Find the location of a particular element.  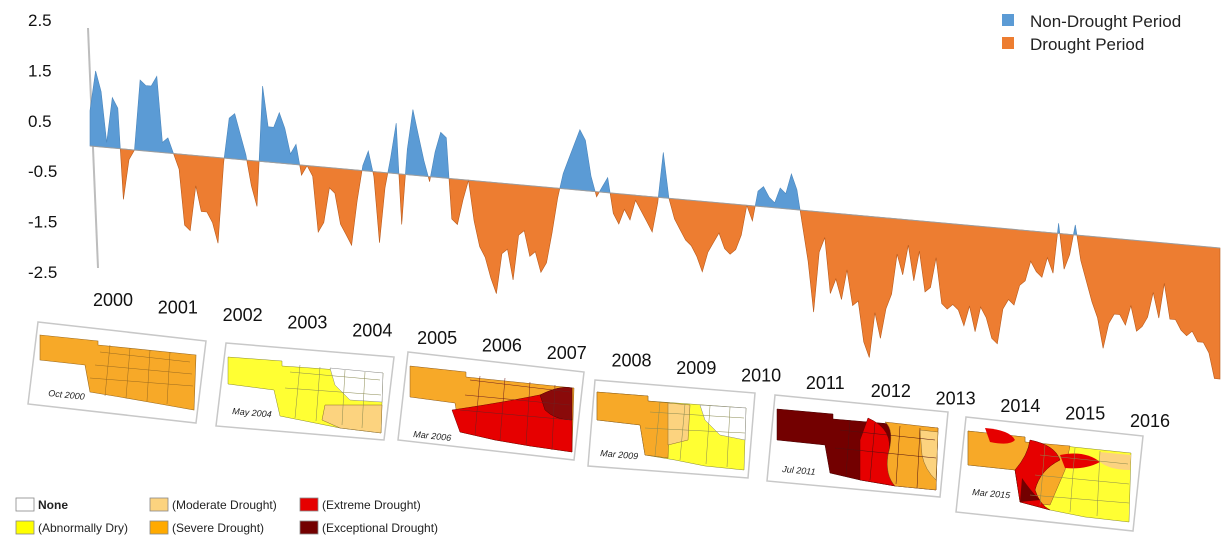

y-tick-label: 1.5 is located at coordinates (40, 70).